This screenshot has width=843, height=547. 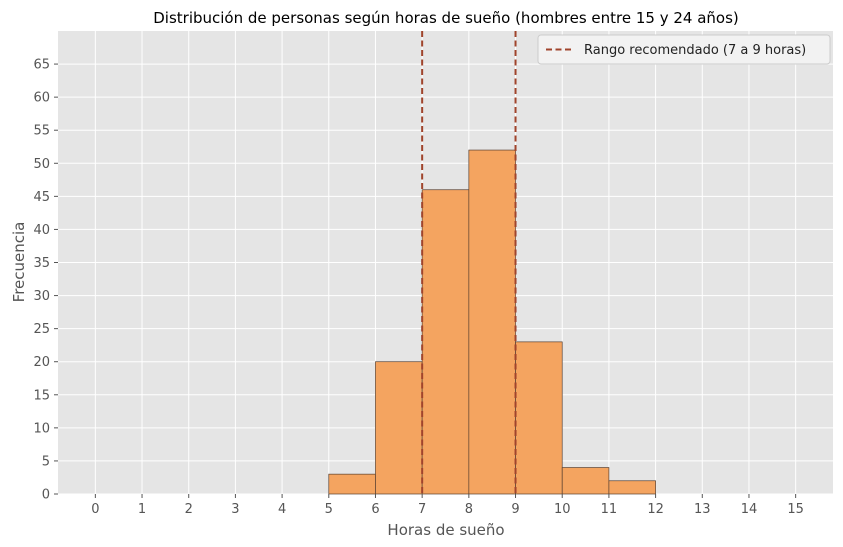 I want to click on x-tick-label: 5, so click(x=329, y=509).